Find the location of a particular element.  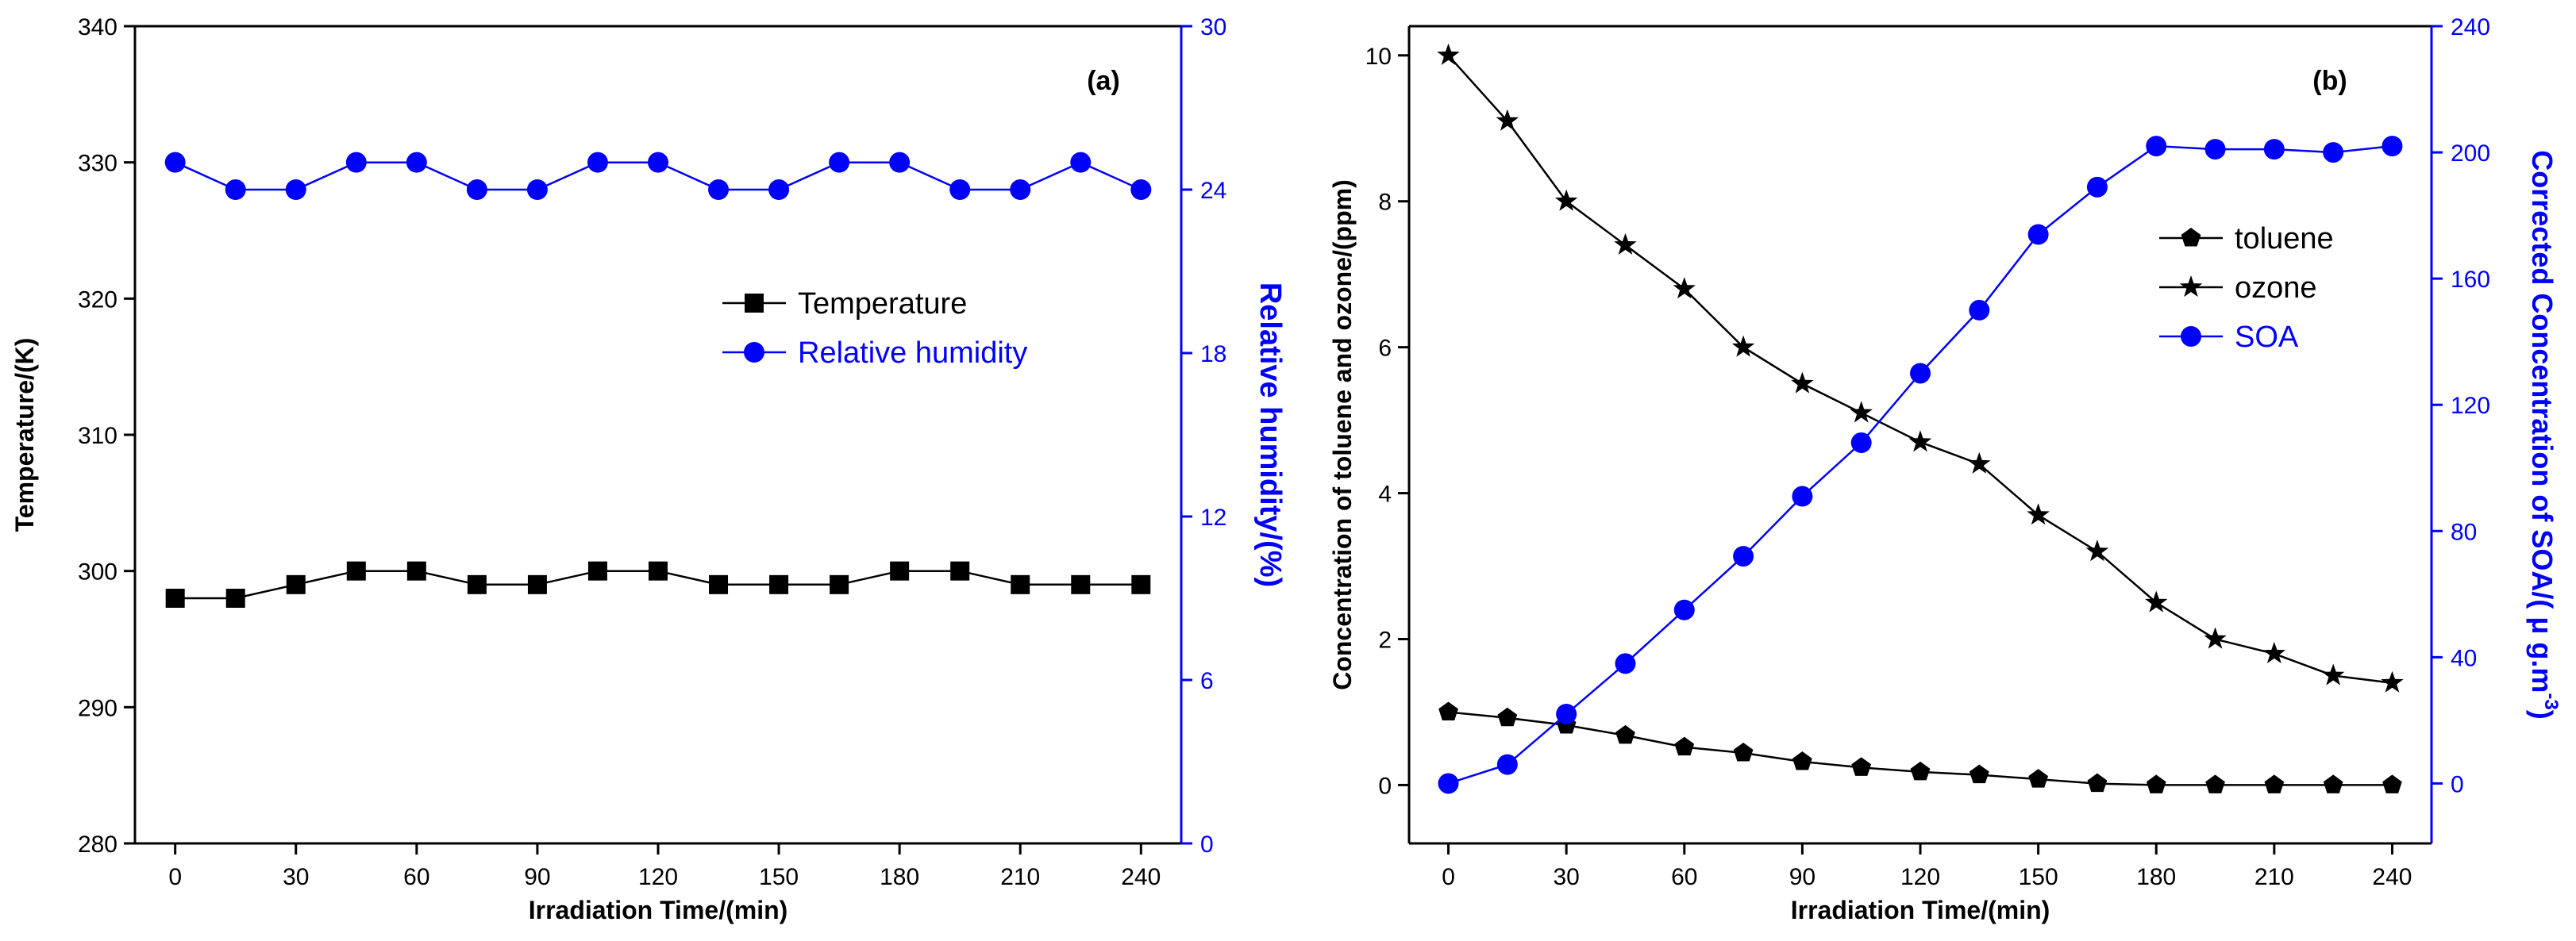

y-left-tick-label: 320 is located at coordinates (97, 299).